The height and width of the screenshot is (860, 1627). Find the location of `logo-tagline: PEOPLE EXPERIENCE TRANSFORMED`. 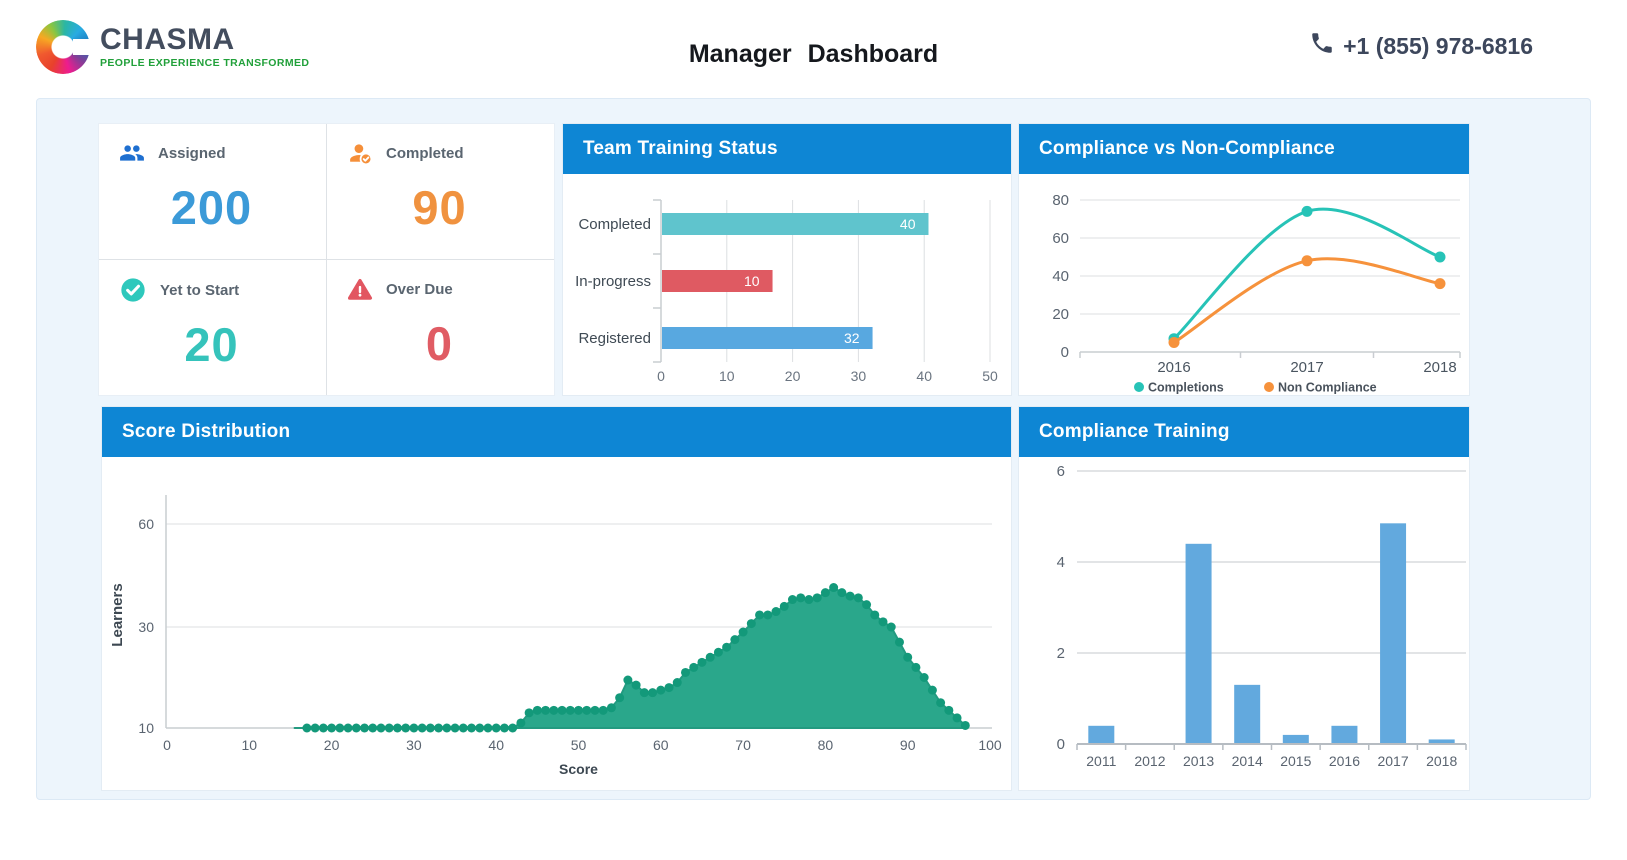

logo-tagline: PEOPLE EXPERIENCE TRANSFORMED is located at coordinates (205, 63).